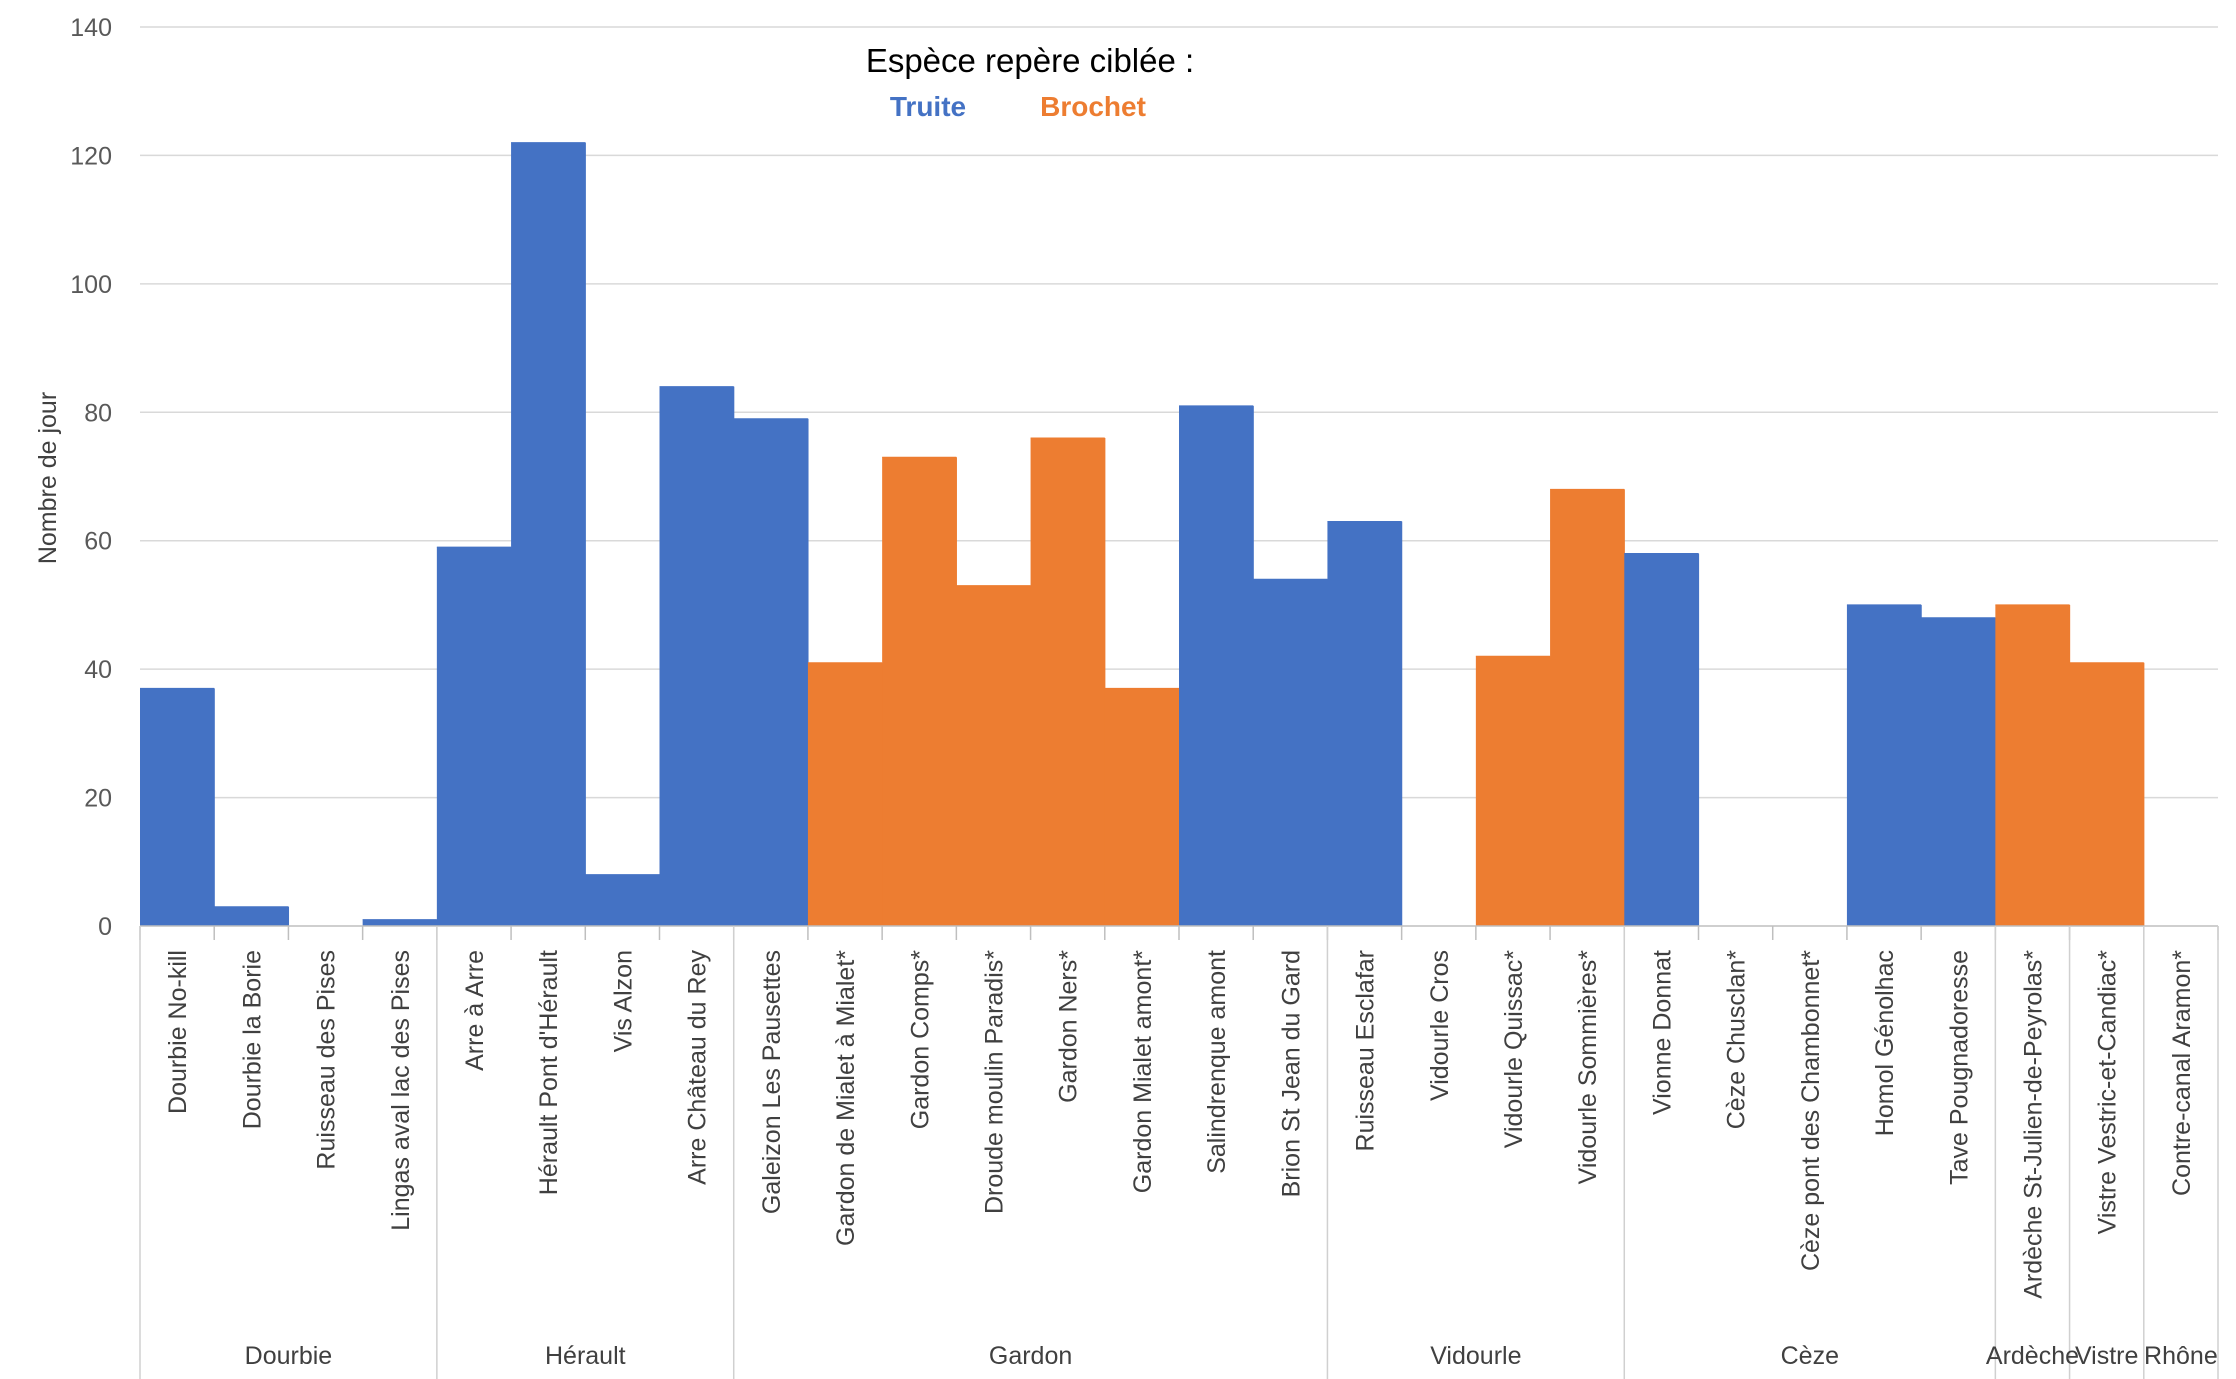 The height and width of the screenshot is (1379, 2236). I want to click on bar: Arre Château du Rey: 84, so click(697, 656).